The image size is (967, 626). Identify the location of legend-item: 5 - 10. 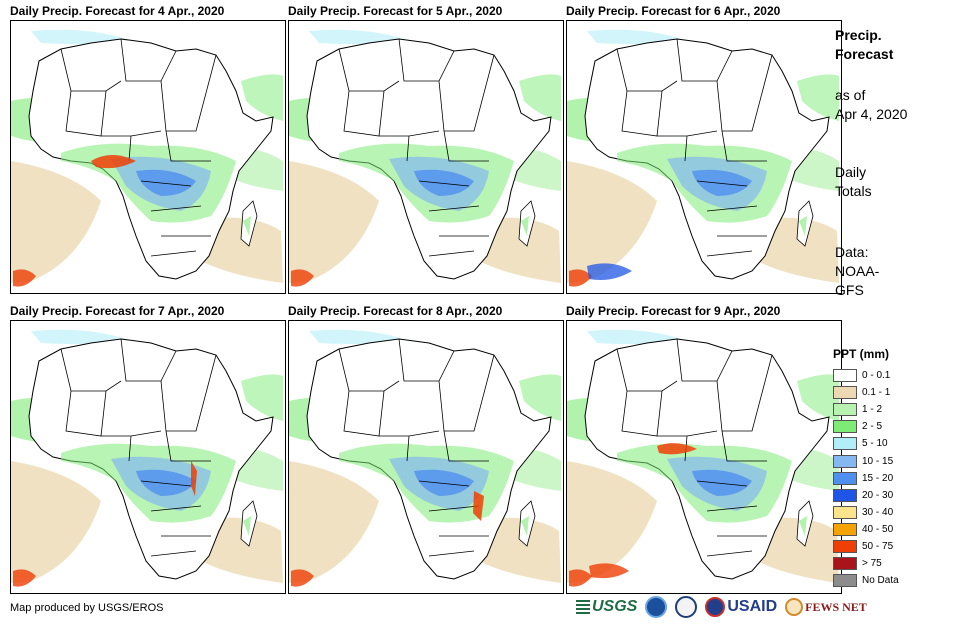
(888, 443).